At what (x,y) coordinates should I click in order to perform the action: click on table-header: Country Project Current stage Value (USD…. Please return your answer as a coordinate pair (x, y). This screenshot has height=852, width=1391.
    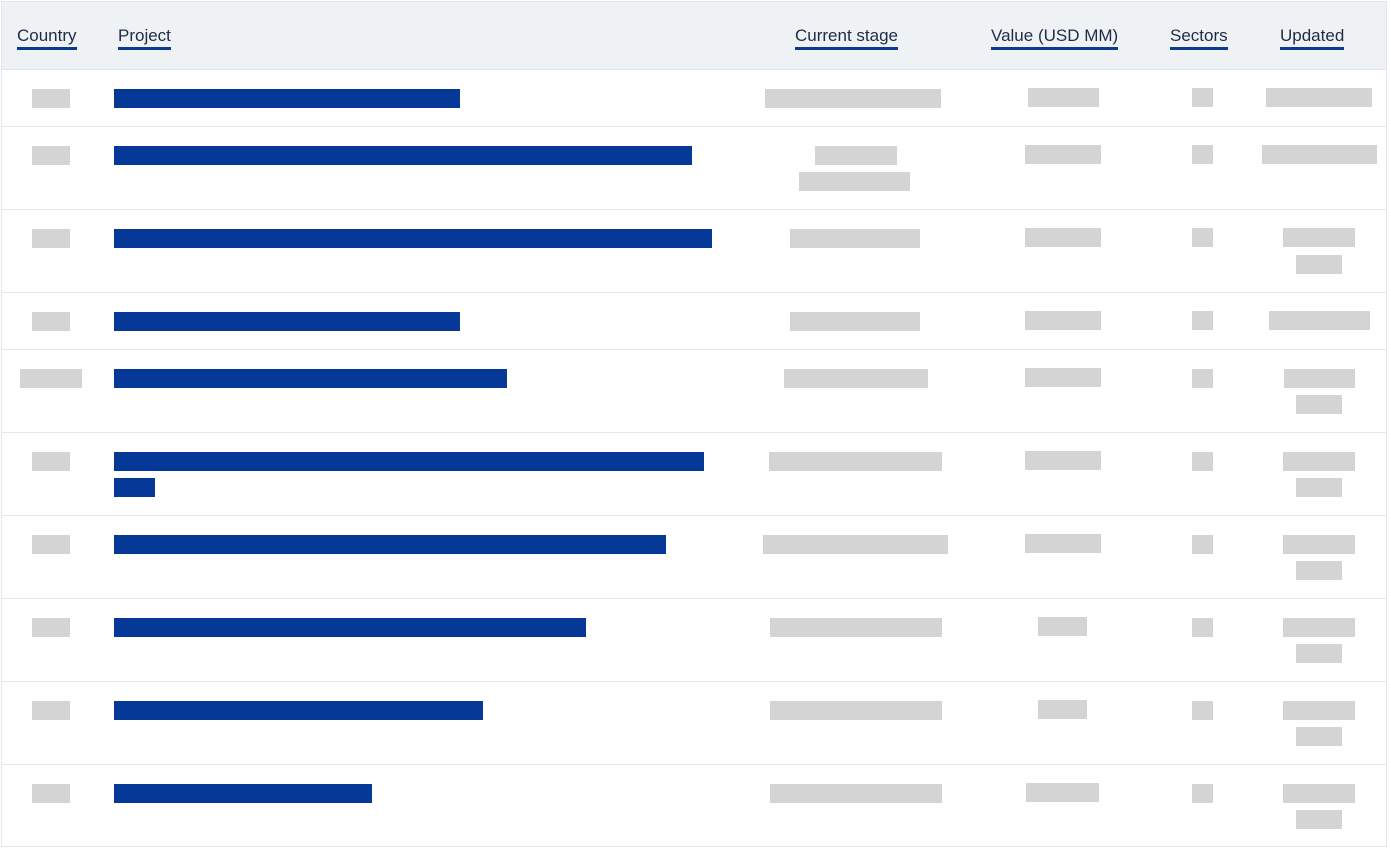
    Looking at the image, I should click on (694, 36).